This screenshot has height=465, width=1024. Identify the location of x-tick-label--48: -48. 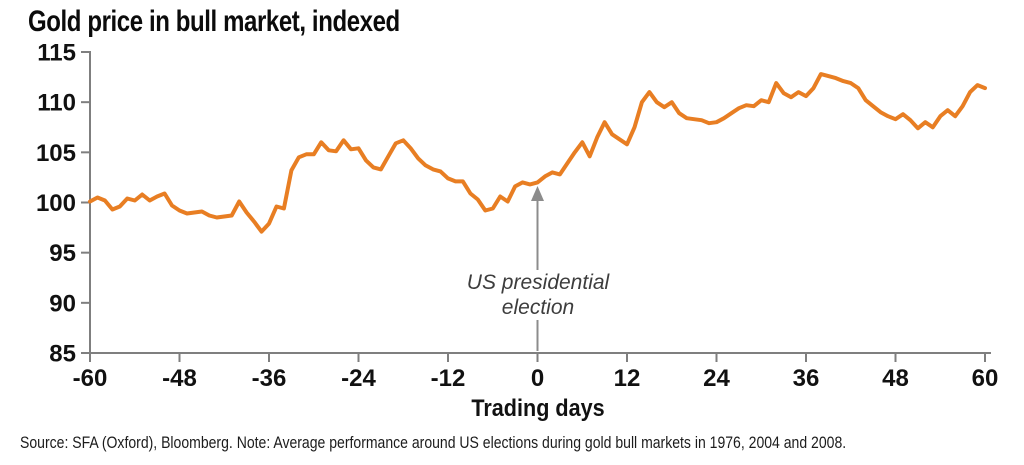
(179, 378).